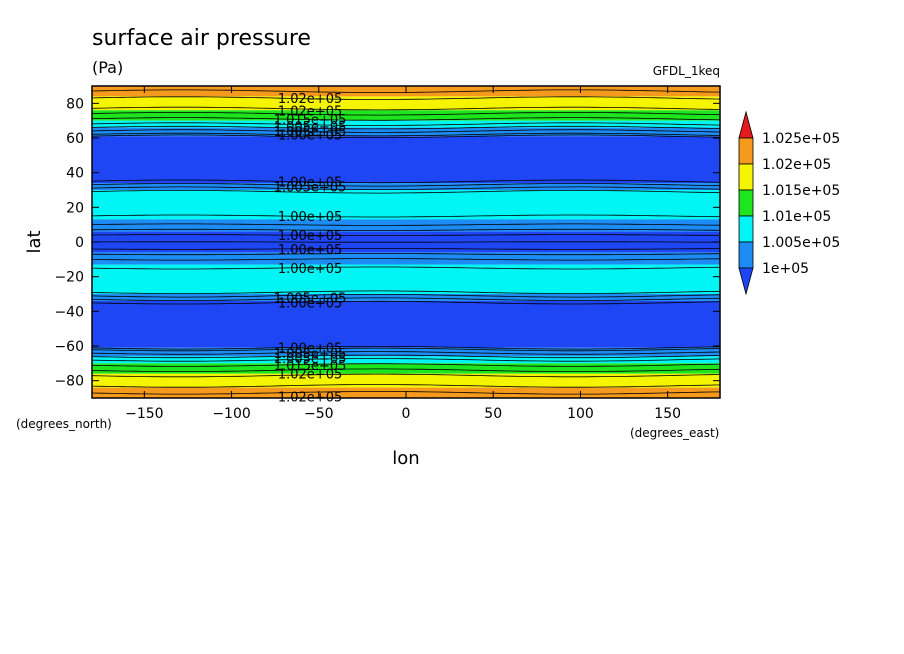 This screenshot has width=904, height=654. I want to click on contour-label-10: 1.00e+05, so click(310, 250).